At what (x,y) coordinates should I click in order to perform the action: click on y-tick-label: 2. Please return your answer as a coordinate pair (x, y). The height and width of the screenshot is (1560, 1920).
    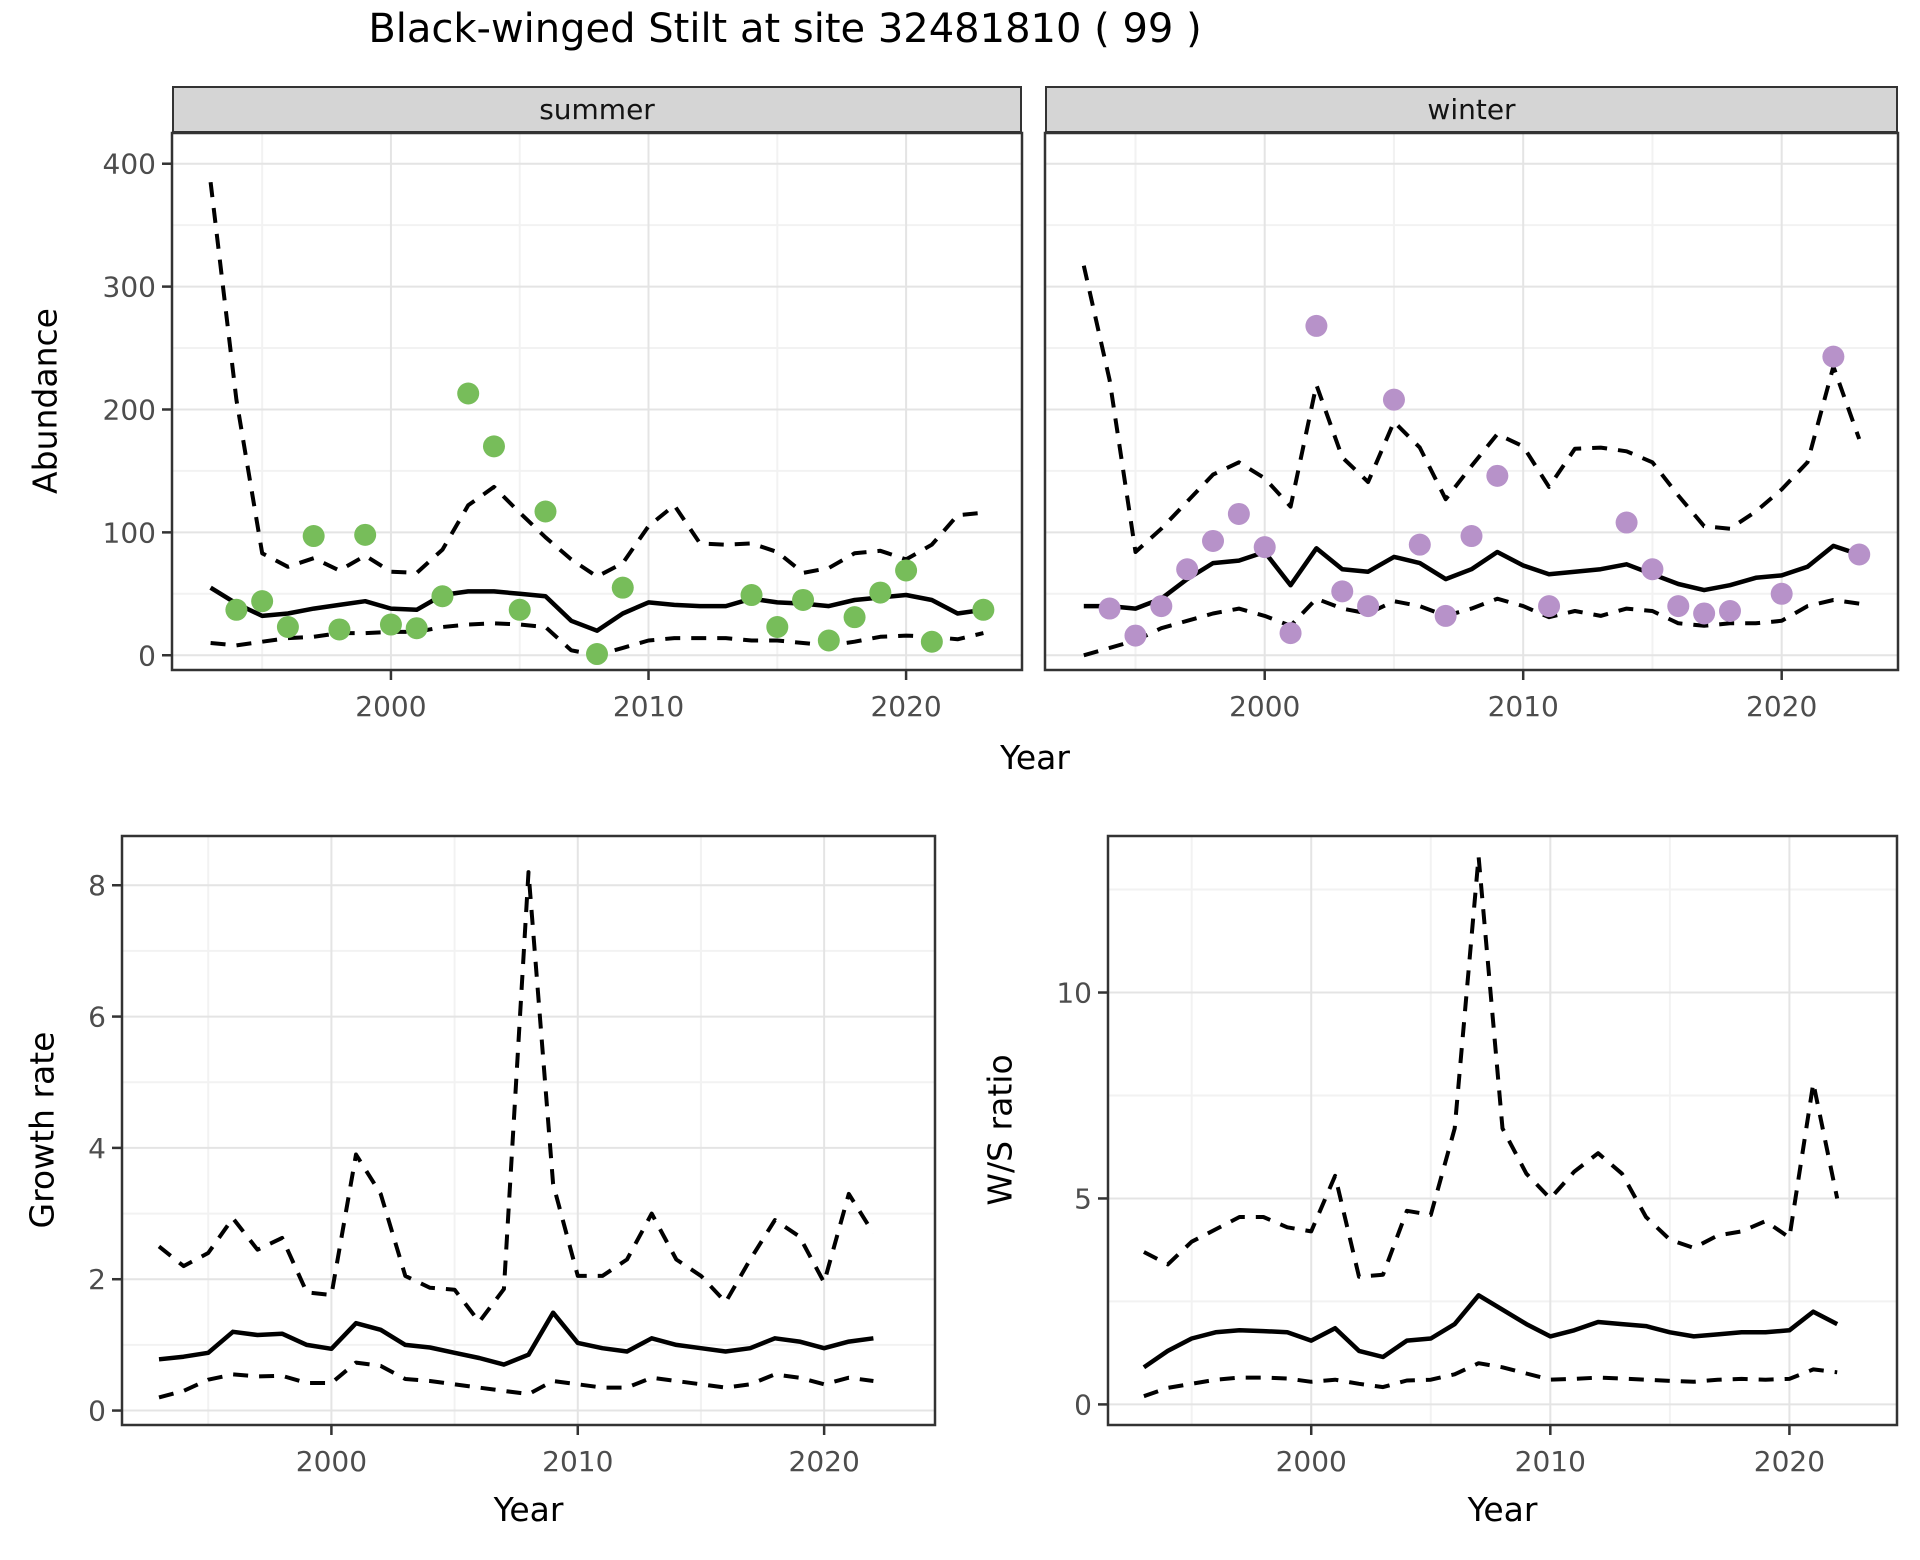
    Looking at the image, I should click on (97, 1279).